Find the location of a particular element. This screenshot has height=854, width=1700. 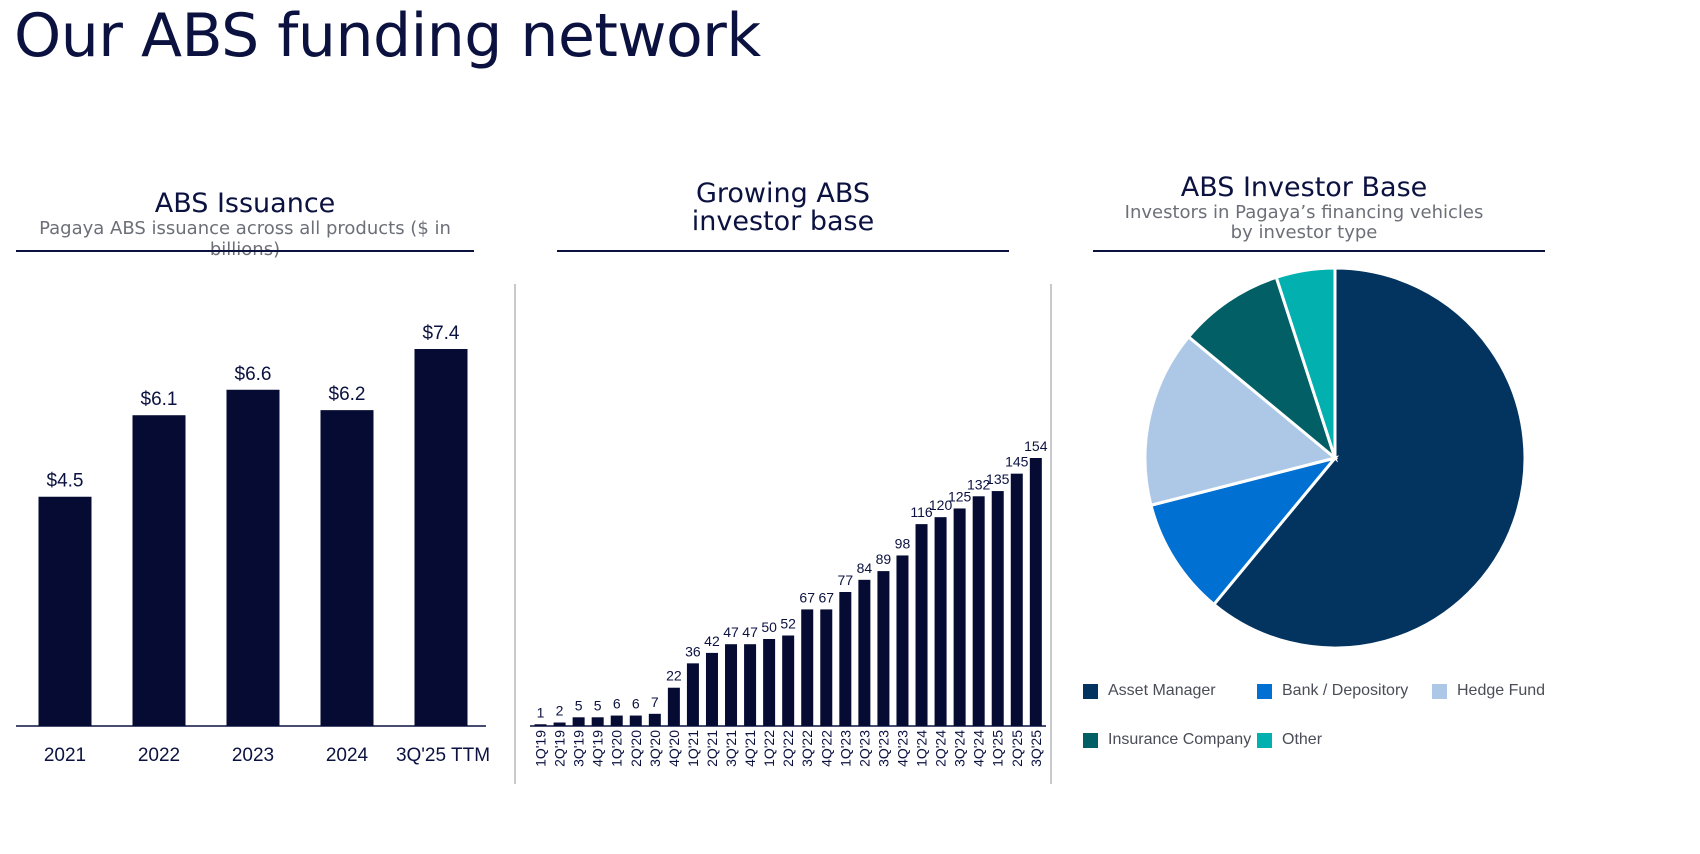

base-rule is located at coordinates (1319, 251).